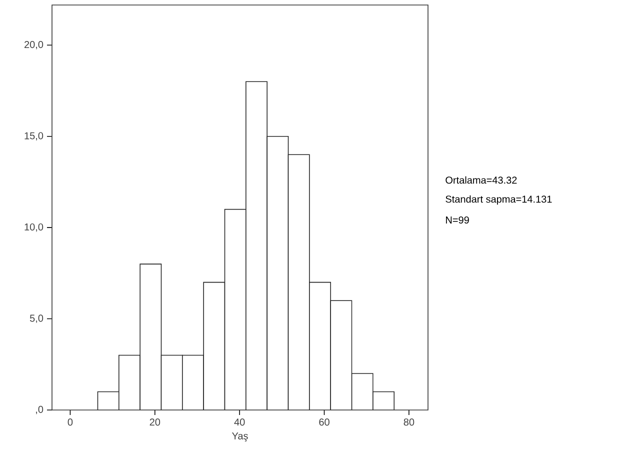  What do you see at coordinates (239, 422) in the screenshot?
I see `x-tick-label: 40` at bounding box center [239, 422].